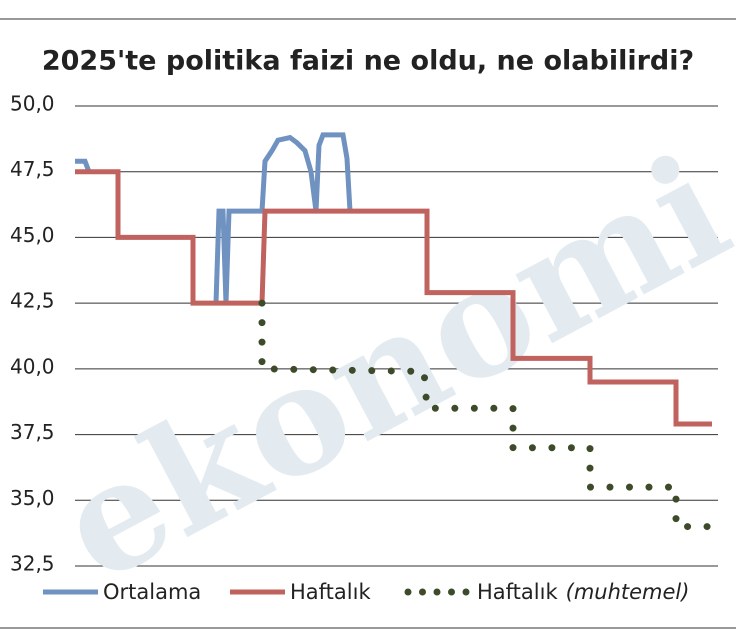 Image resolution: width=736 pixels, height=640 pixels. What do you see at coordinates (628, 592) in the screenshot?
I see `legend-note: (muhtemel)` at bounding box center [628, 592].